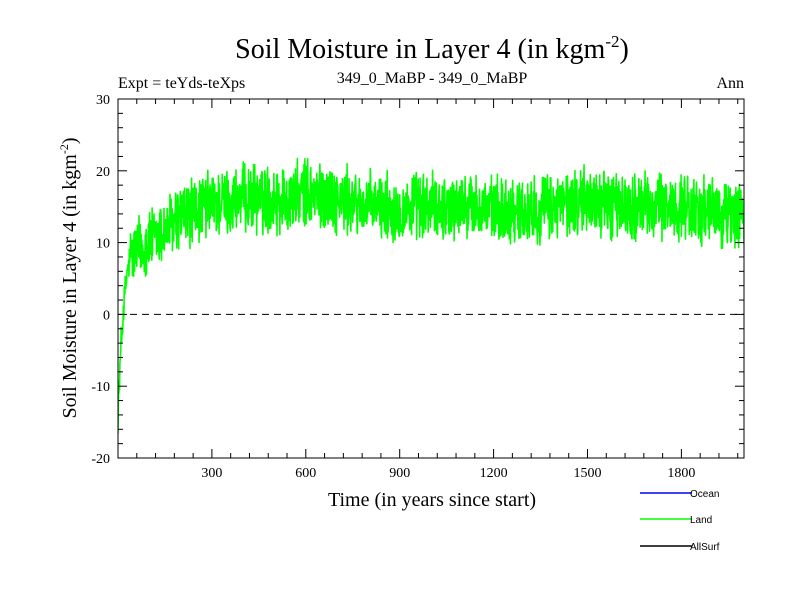 Image resolution: width=800 pixels, height=600 pixels. What do you see at coordinates (103, 172) in the screenshot?
I see `y-tick-label: 20` at bounding box center [103, 172].